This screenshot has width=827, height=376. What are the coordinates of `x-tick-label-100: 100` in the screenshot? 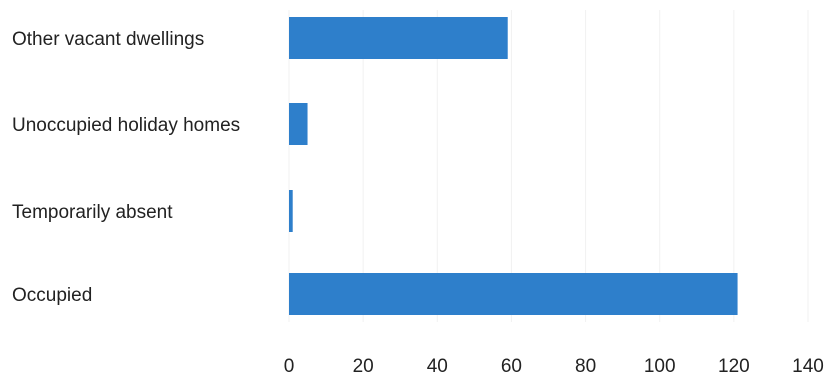 It's located at (660, 366).